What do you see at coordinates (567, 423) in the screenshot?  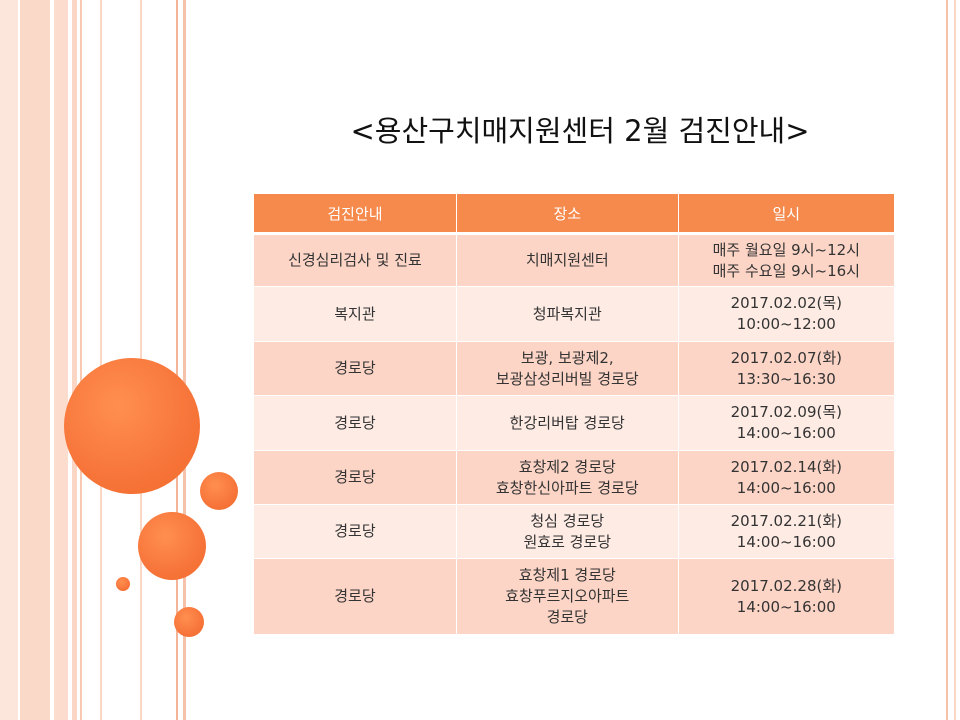 I see `cell-location: 한강리버탑 경로당` at bounding box center [567, 423].